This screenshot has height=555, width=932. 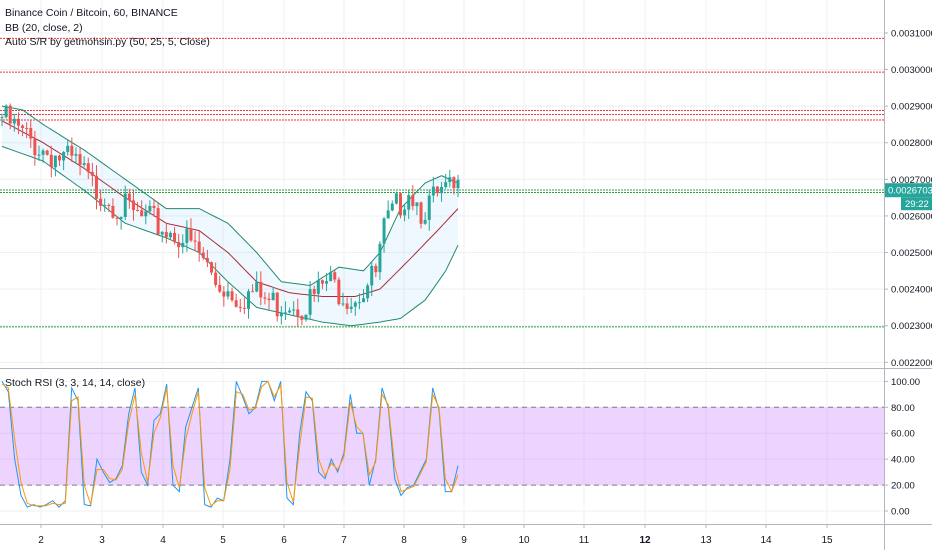 What do you see at coordinates (223, 540) in the screenshot?
I see `x-tick-label: 5` at bounding box center [223, 540].